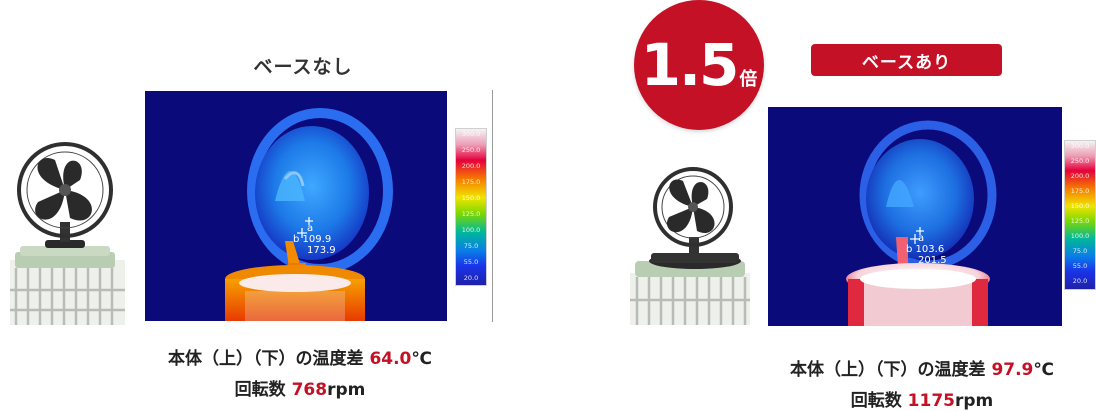 The image size is (1096, 411). What do you see at coordinates (317, 239) in the screenshot?
I see `readout-a-value: 109.9` at bounding box center [317, 239].